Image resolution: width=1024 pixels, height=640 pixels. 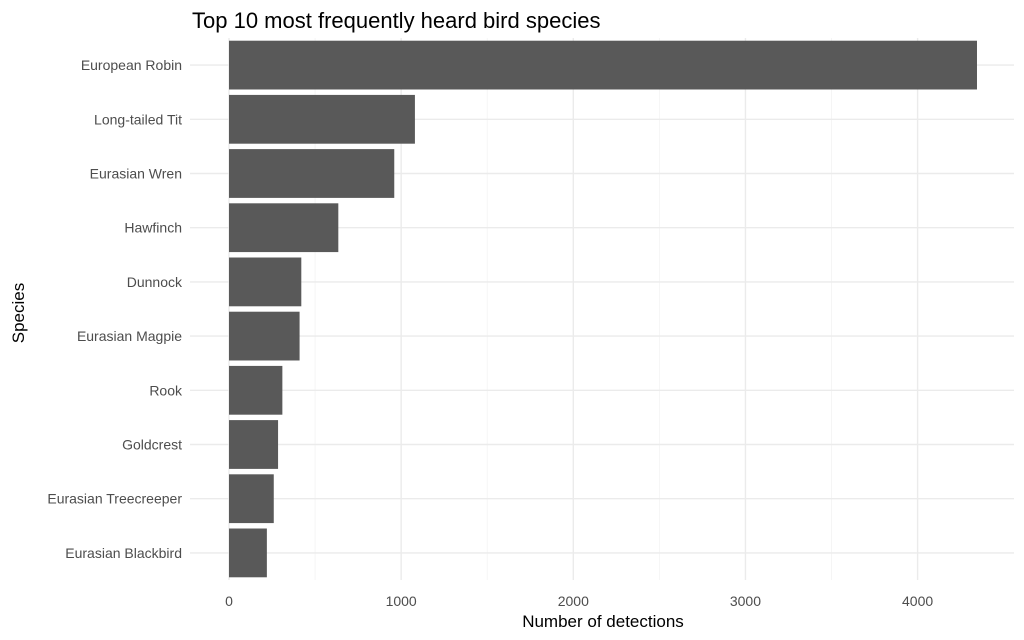 I want to click on x-tick-label: 1000, so click(x=401, y=601).